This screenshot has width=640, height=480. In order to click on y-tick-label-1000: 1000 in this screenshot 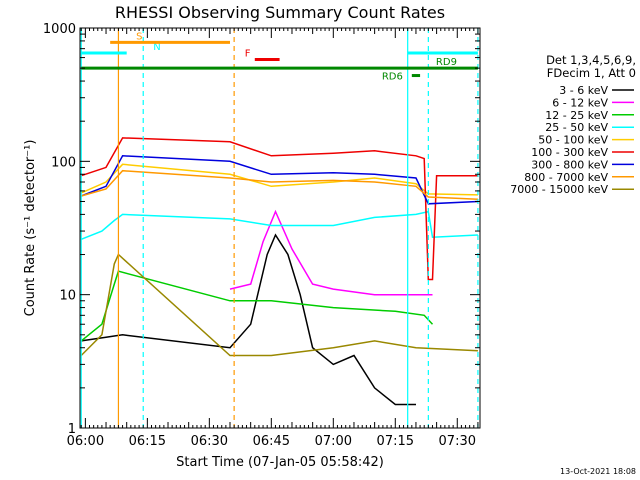, I will do `click(59, 29)`.